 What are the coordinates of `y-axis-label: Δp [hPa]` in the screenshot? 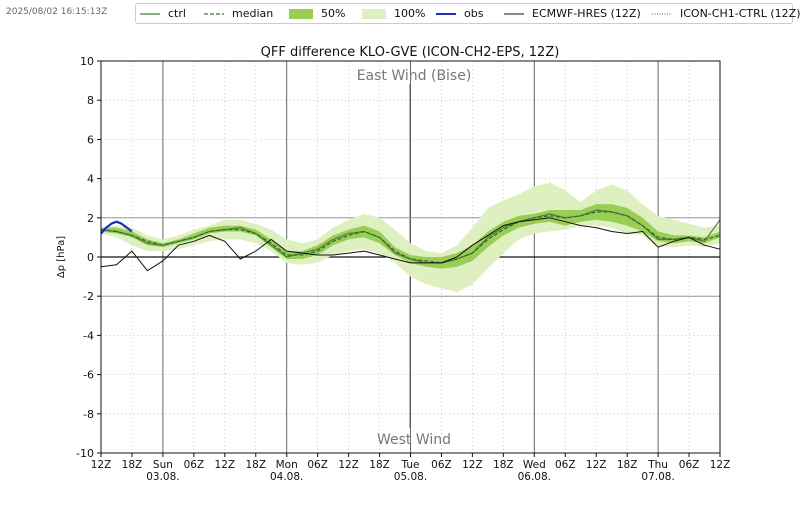 It's located at (61, 257).